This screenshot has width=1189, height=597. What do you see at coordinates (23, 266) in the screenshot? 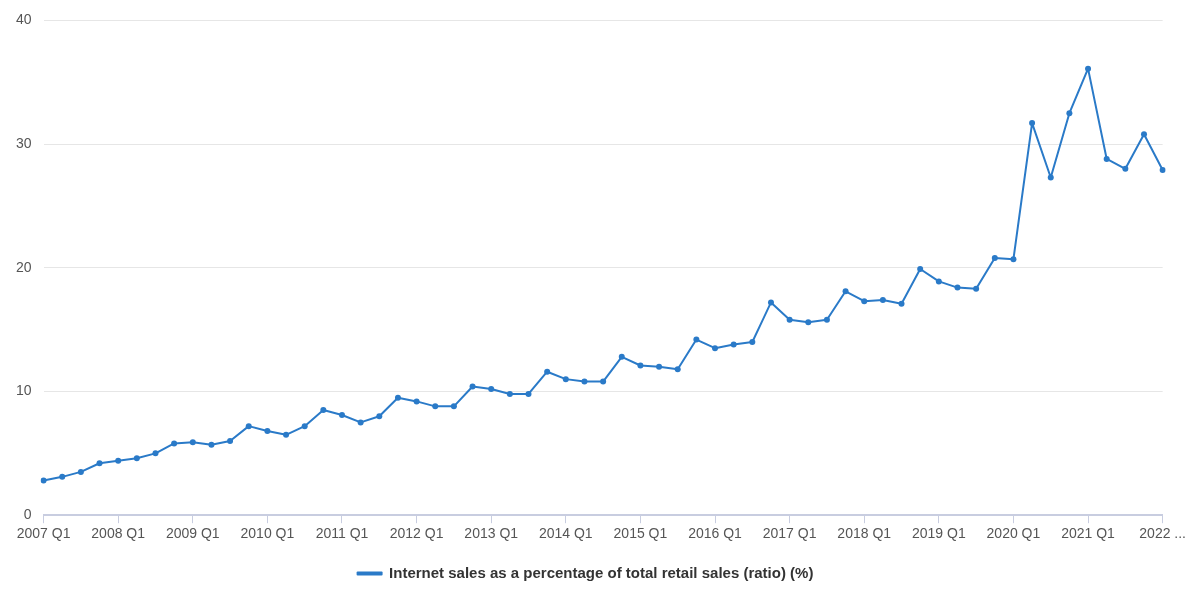
I see `y-tick-label: 20` at bounding box center [23, 266].